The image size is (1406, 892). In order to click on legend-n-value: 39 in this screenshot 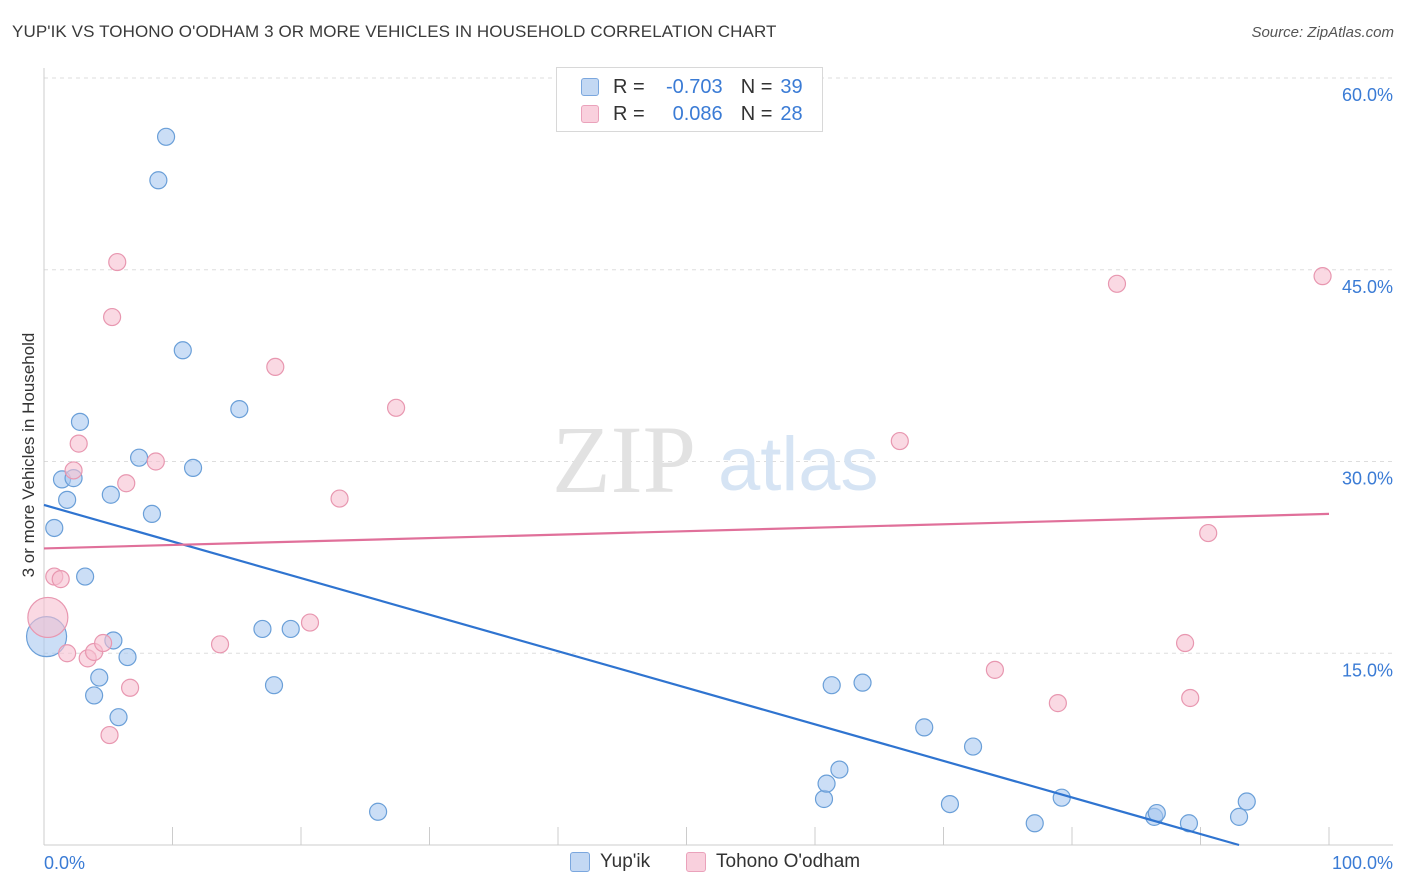, I will do `click(791, 86)`.